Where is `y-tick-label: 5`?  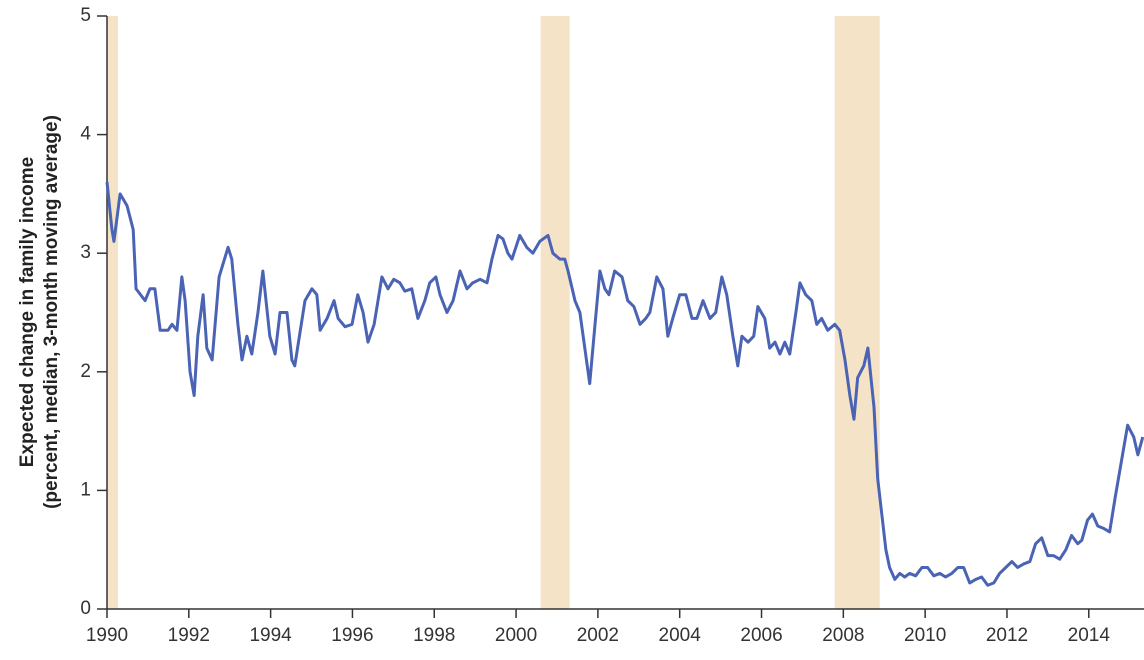
y-tick-label: 5 is located at coordinates (85, 15).